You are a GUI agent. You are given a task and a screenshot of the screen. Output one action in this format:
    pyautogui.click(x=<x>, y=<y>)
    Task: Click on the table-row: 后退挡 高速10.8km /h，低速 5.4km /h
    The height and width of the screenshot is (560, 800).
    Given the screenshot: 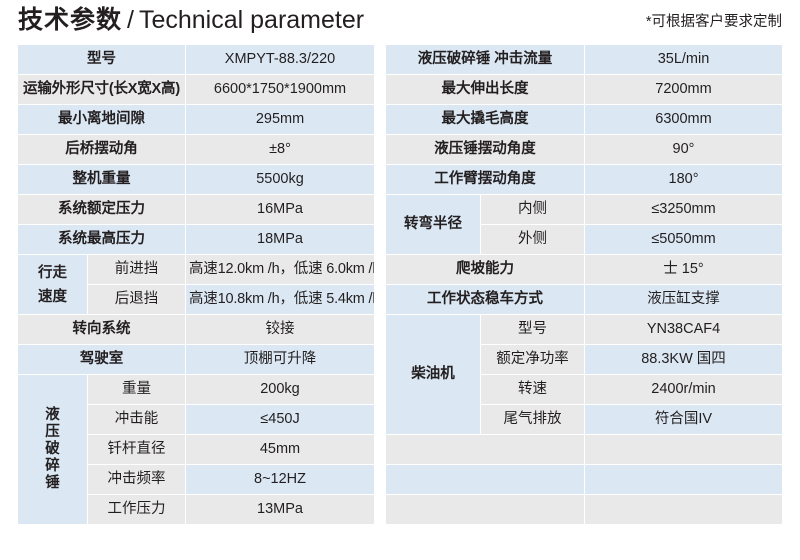 What is the action you would take?
    pyautogui.click(x=196, y=299)
    